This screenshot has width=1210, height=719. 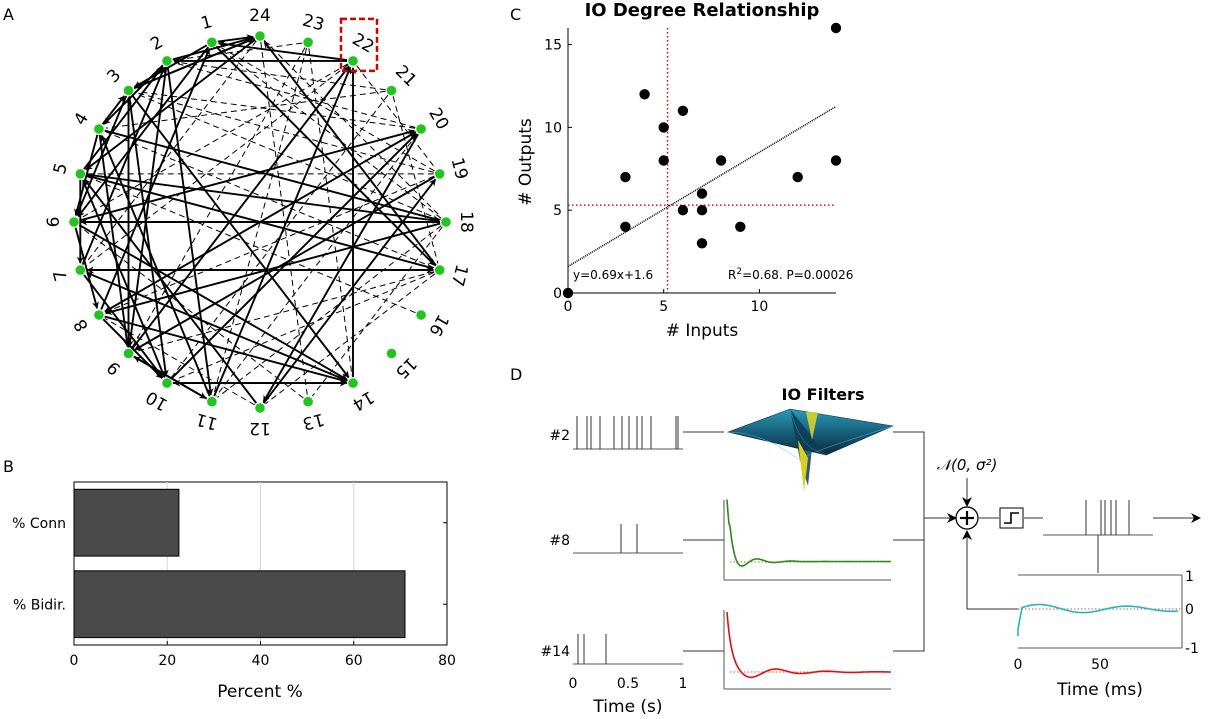 What do you see at coordinates (447, 661) in the screenshot?
I see `bar-xtick-80: 80` at bounding box center [447, 661].